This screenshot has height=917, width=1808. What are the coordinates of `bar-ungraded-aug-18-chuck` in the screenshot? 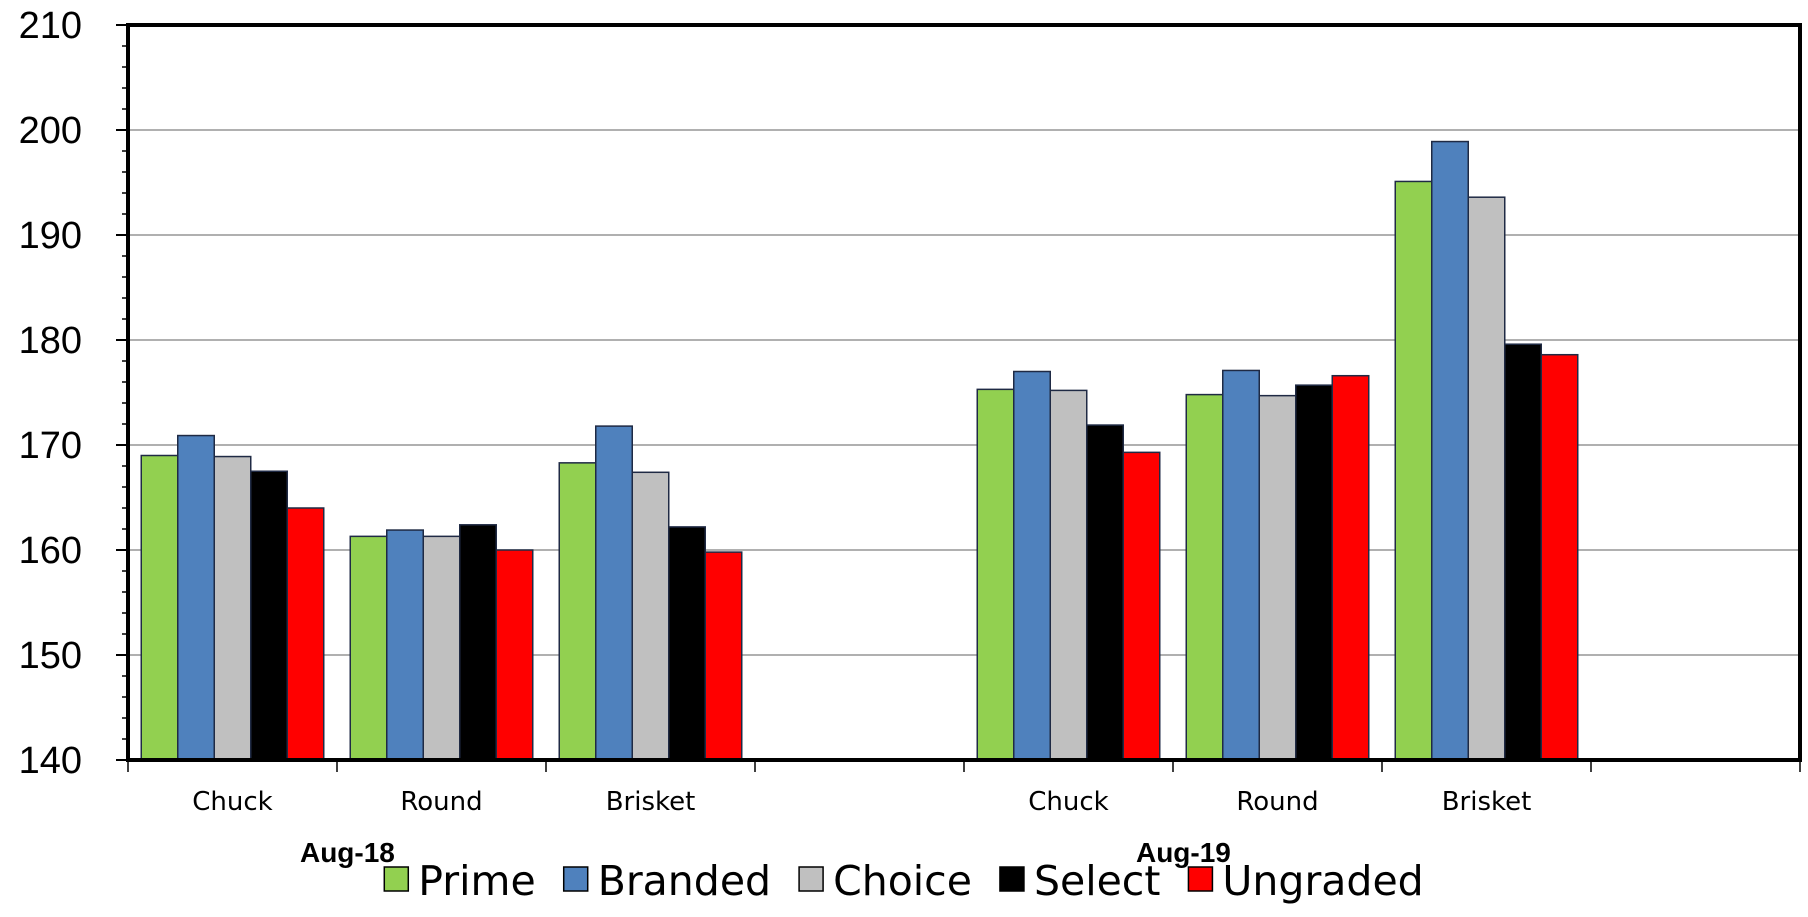 It's located at (305, 634).